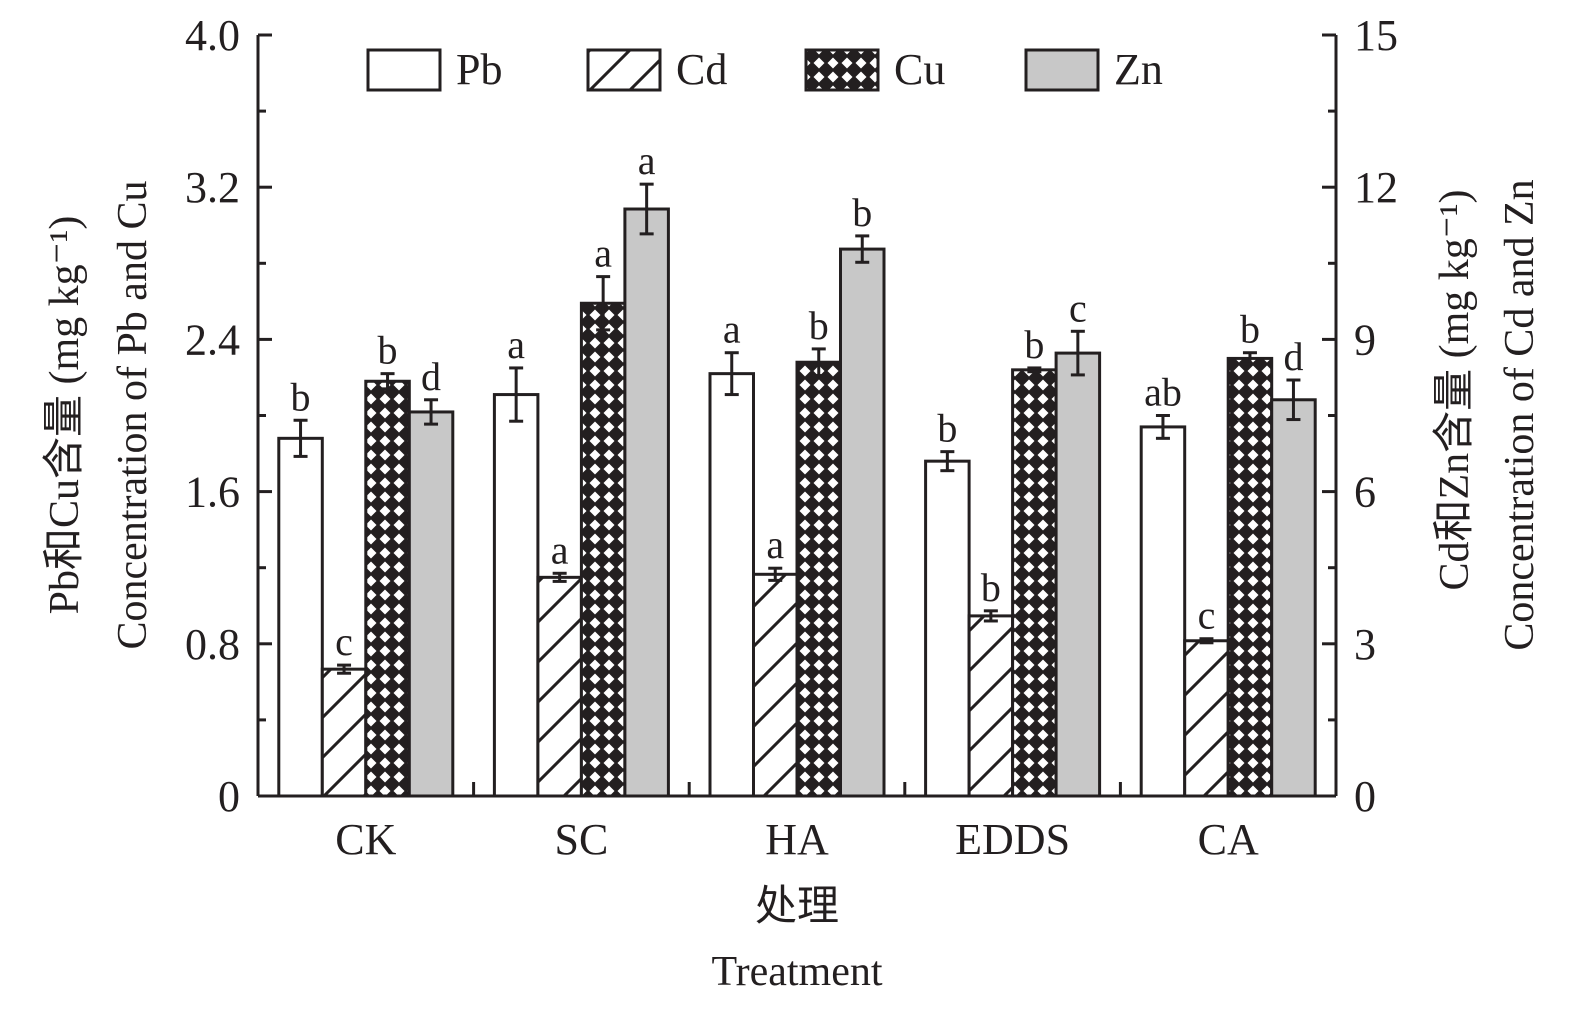 This screenshot has height=1014, width=1575. I want to click on y-right-tick-label: 0, so click(1365, 796).